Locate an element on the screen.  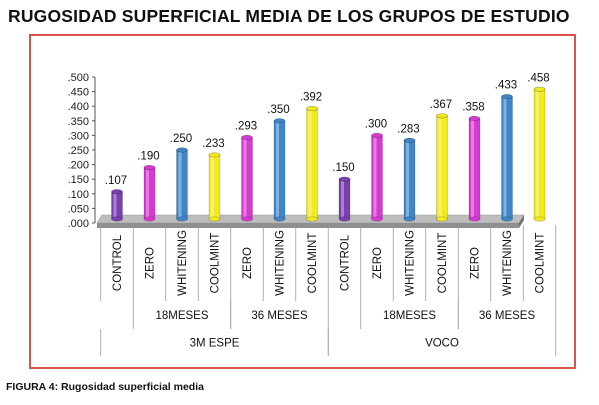
group-label: 36 MESES is located at coordinates (279, 316).